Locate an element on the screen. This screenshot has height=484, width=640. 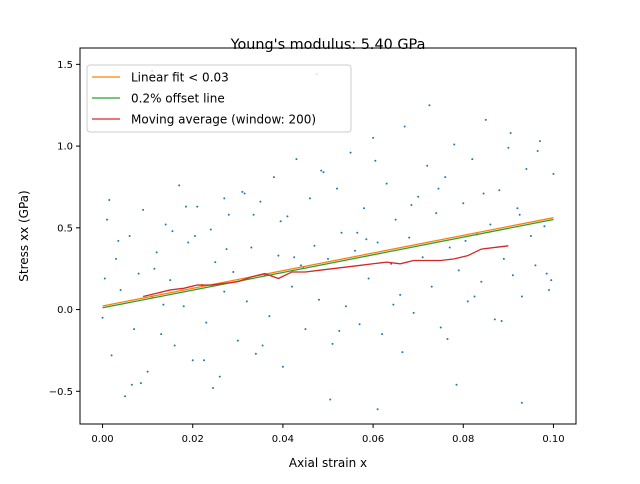
x-tick-label: 0.02 is located at coordinates (193, 439).